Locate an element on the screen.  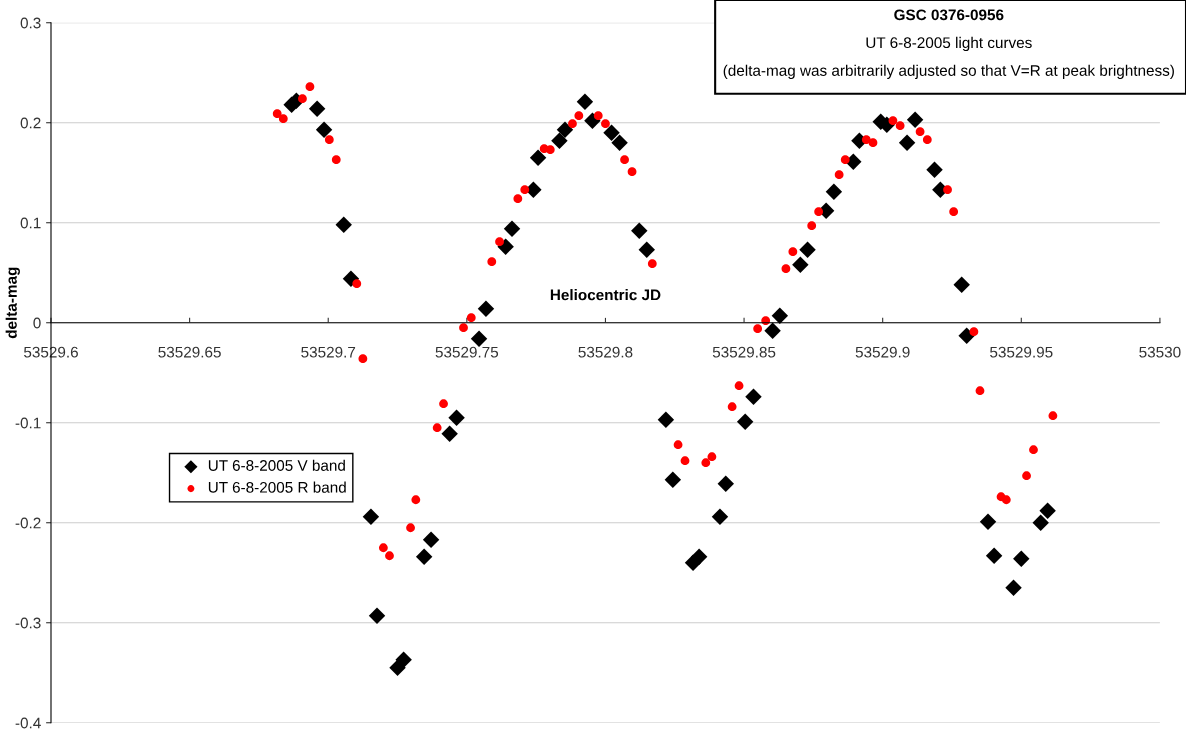
y-tick-label: -0.4 is located at coordinates (28, 723).